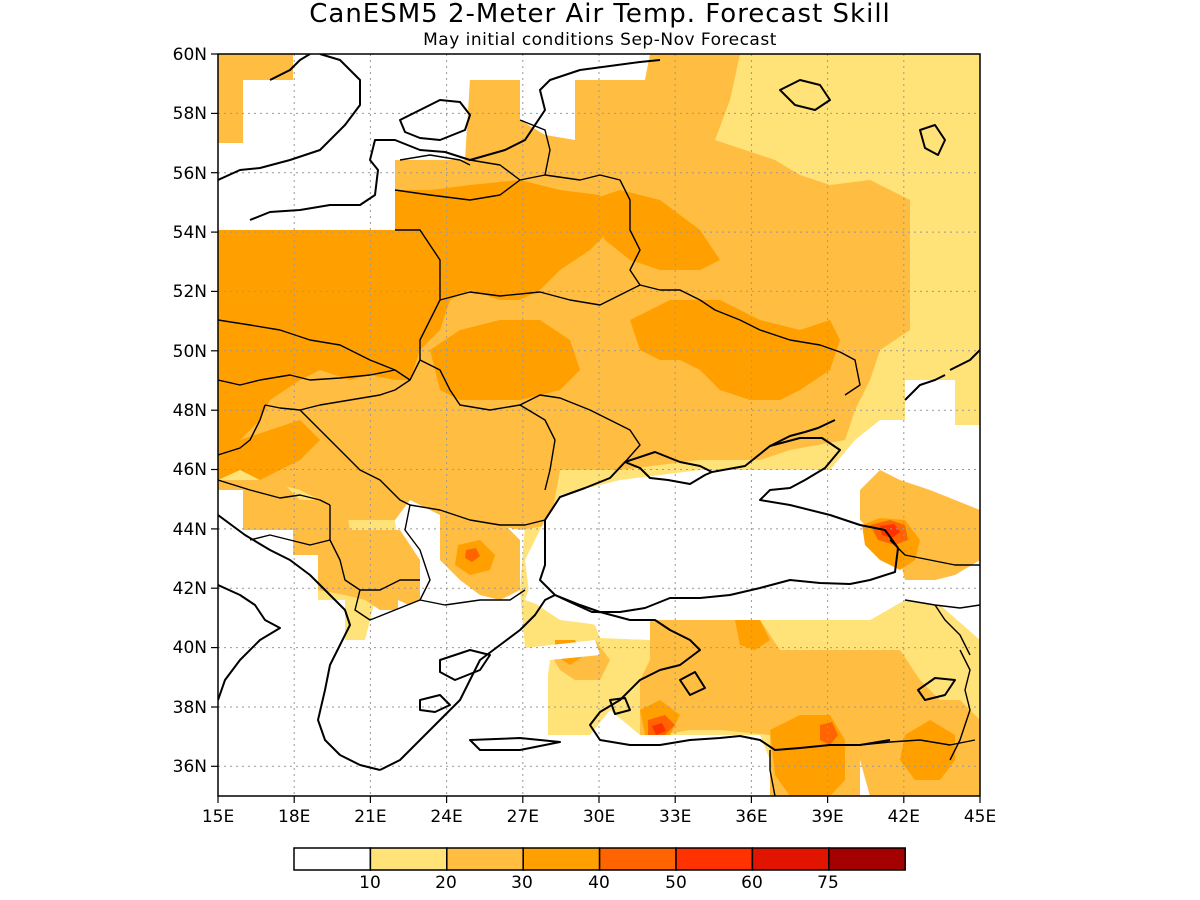  What do you see at coordinates (904, 817) in the screenshot?
I see `lon-tick-label: 42E` at bounding box center [904, 817].